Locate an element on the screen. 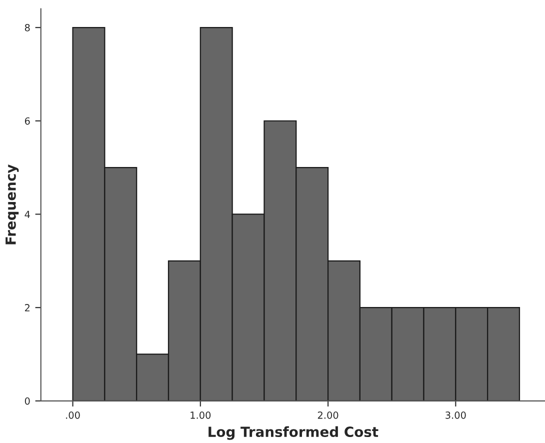  x-tick-label: 2.00 is located at coordinates (328, 415).